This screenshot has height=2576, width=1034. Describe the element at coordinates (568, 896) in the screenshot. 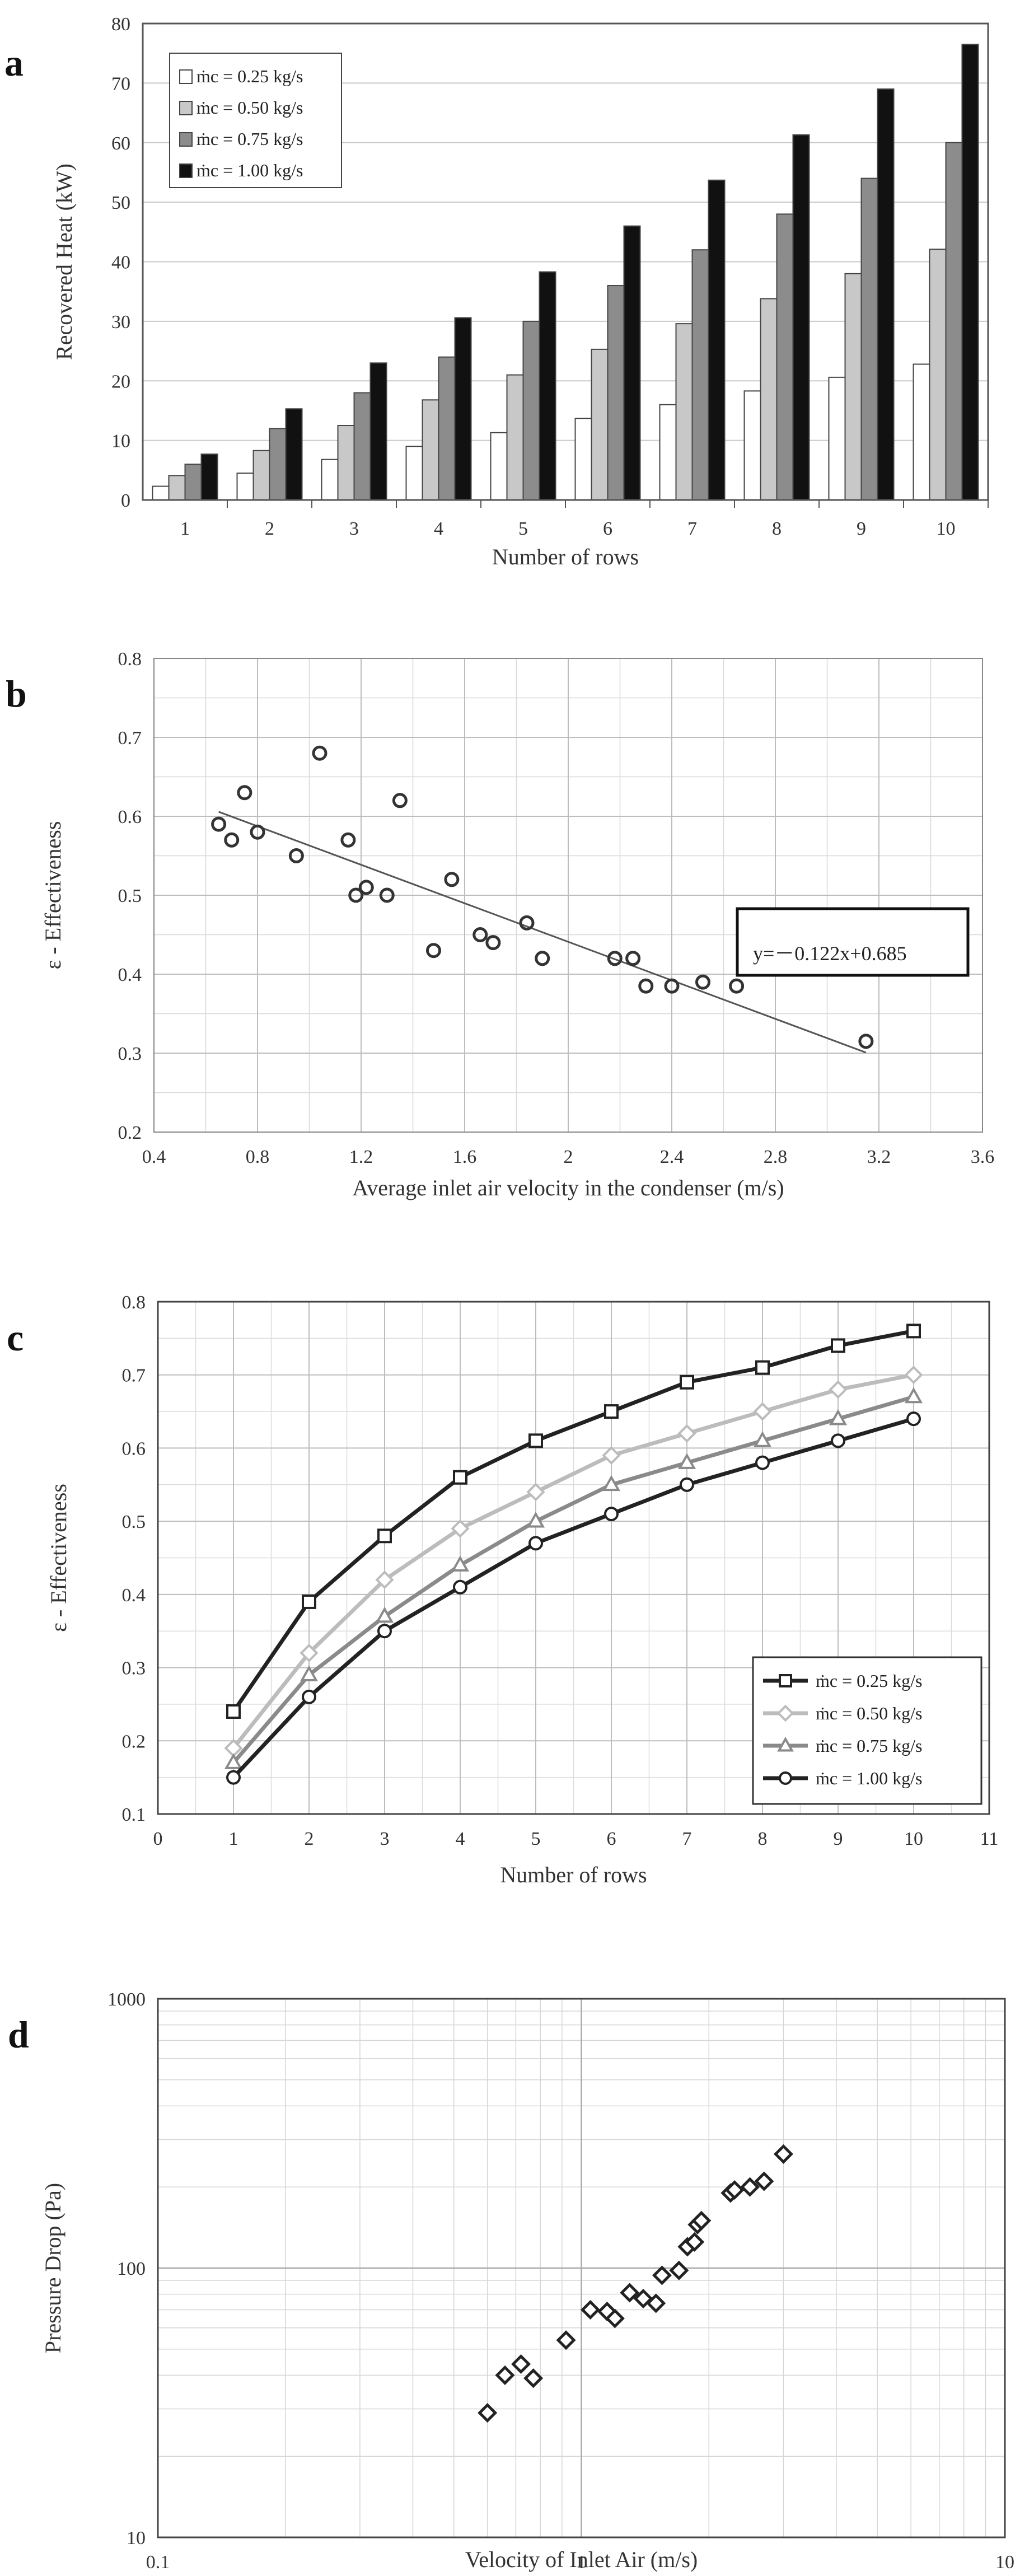

I see `plot-frame-b` at that location.